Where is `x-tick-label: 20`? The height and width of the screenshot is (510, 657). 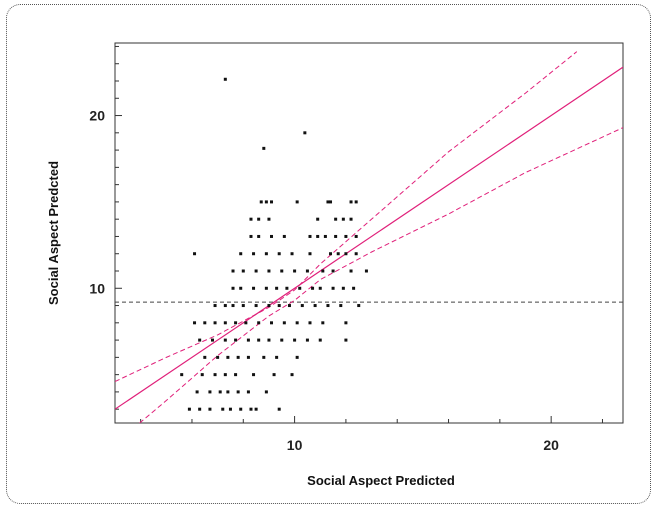
x-tick-label: 20 is located at coordinates (551, 445).